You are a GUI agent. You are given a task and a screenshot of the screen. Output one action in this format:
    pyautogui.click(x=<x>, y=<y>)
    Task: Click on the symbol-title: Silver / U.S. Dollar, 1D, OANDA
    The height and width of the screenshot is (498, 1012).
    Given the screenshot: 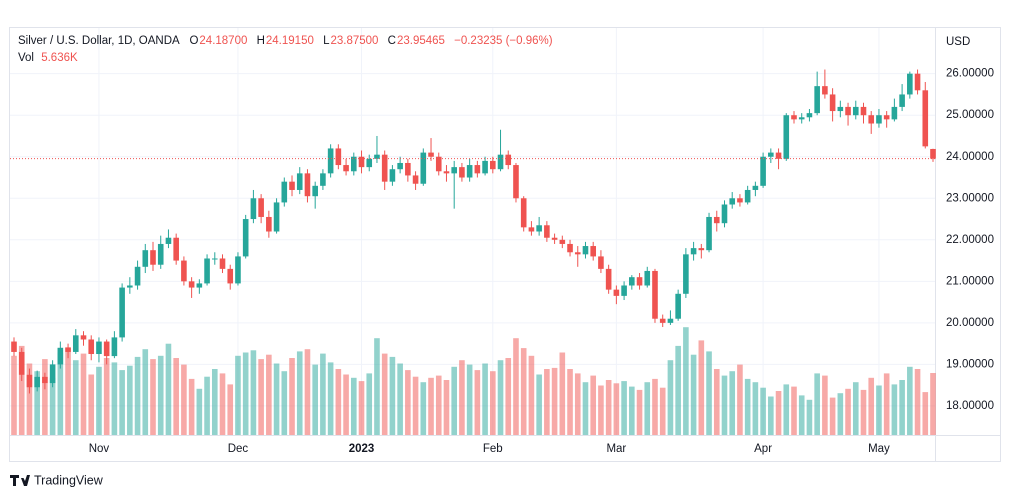 What is the action you would take?
    pyautogui.click(x=99, y=41)
    